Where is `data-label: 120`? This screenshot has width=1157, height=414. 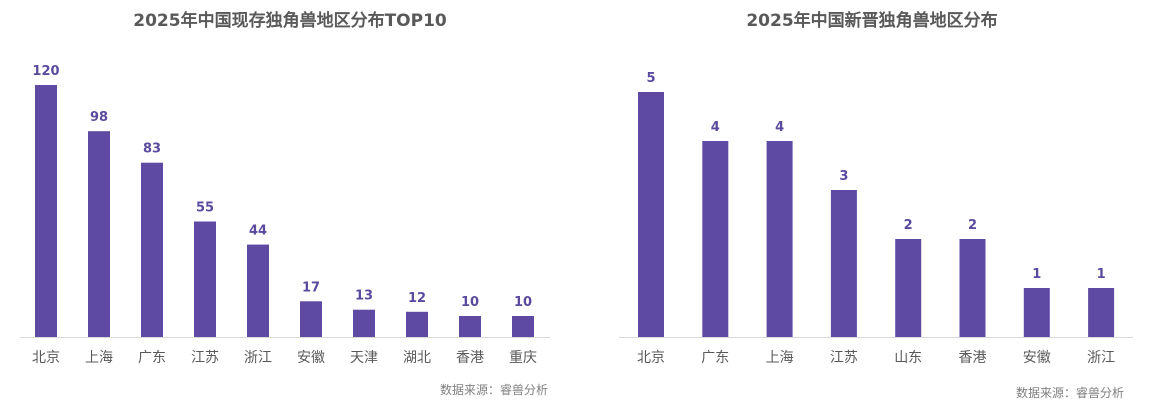
data-label: 120 is located at coordinates (45, 71).